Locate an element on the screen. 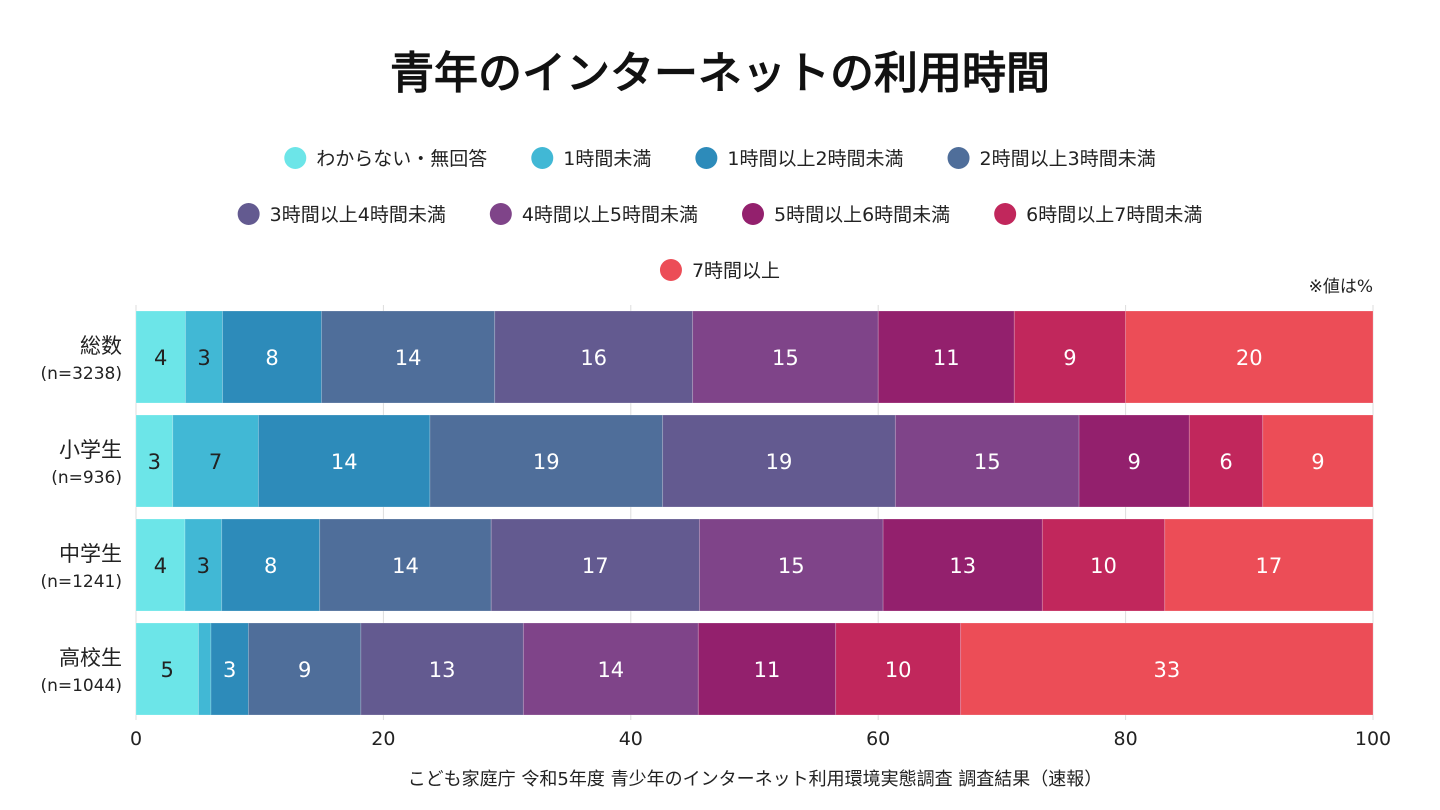 The image size is (1440, 810). legend-label: わからない・無回答 is located at coordinates (401, 159).